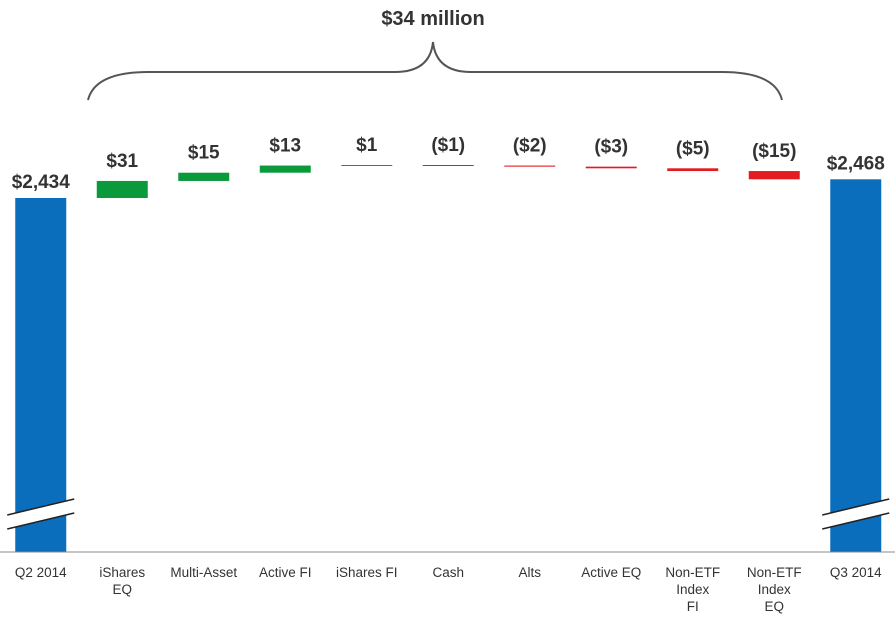 The image size is (895, 620). Describe the element at coordinates (41, 572) in the screenshot. I see `tick-label-q2-2014: Q2 2014` at that location.